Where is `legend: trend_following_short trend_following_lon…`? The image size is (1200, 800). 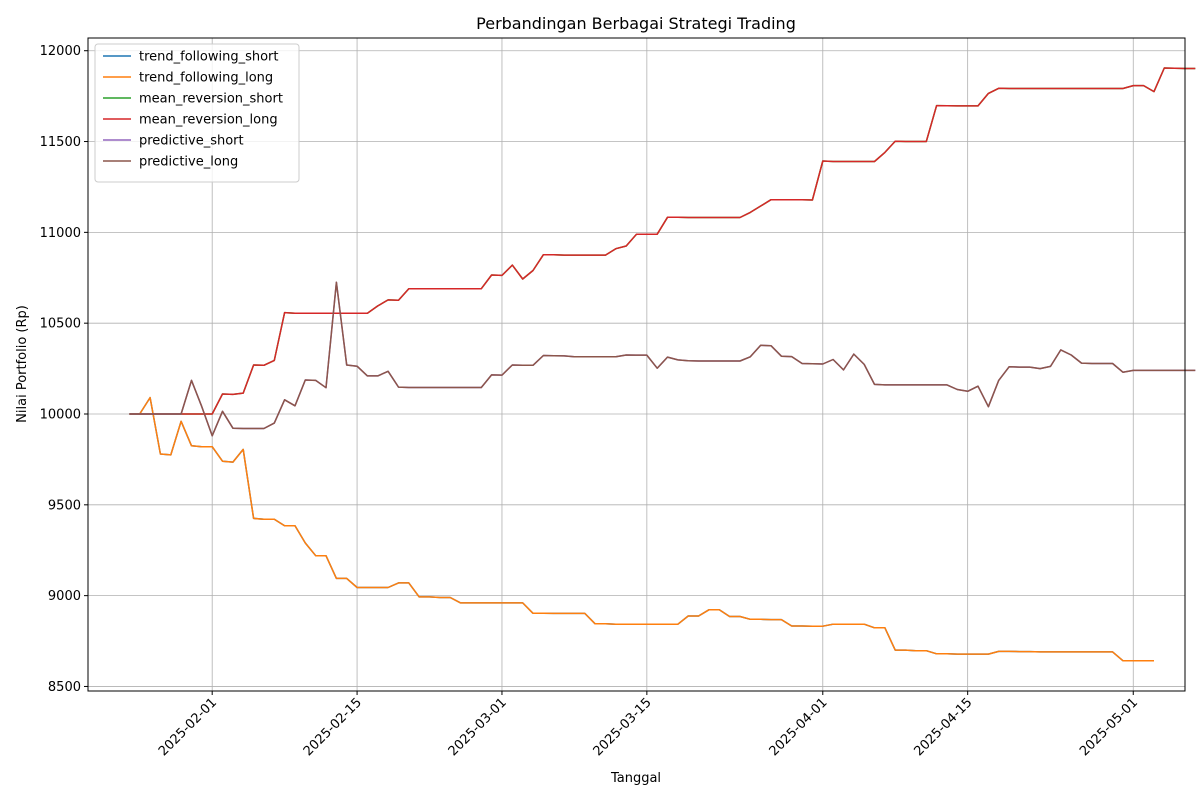
legend: trend_following_short trend_following_lon… is located at coordinates (197, 113).